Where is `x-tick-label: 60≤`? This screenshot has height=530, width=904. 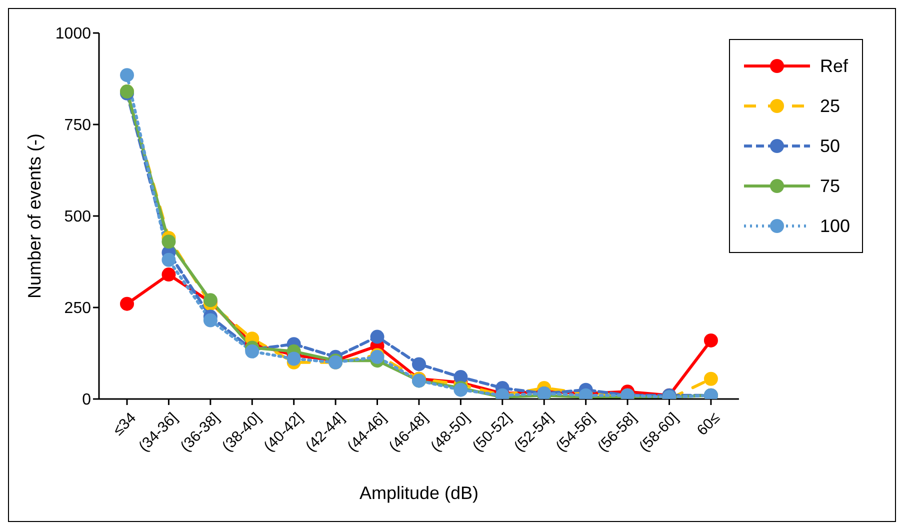 x-tick-label: 60≤ is located at coordinates (709, 424).